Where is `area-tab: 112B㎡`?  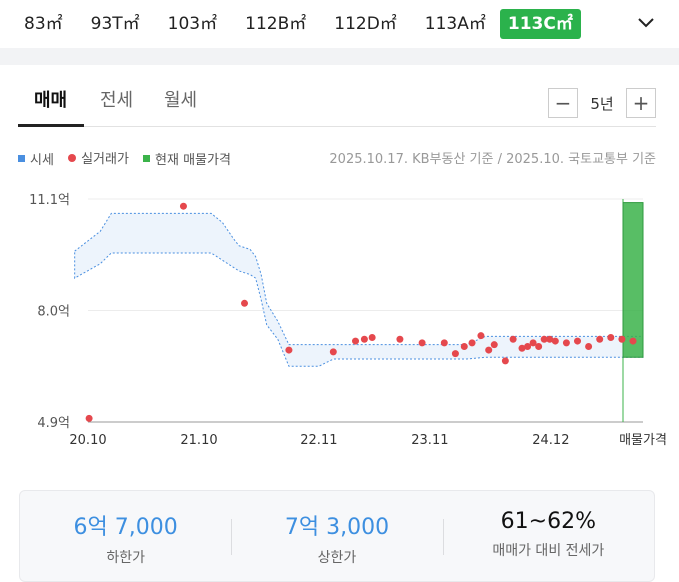
area-tab: 112B㎡ is located at coordinates (276, 24).